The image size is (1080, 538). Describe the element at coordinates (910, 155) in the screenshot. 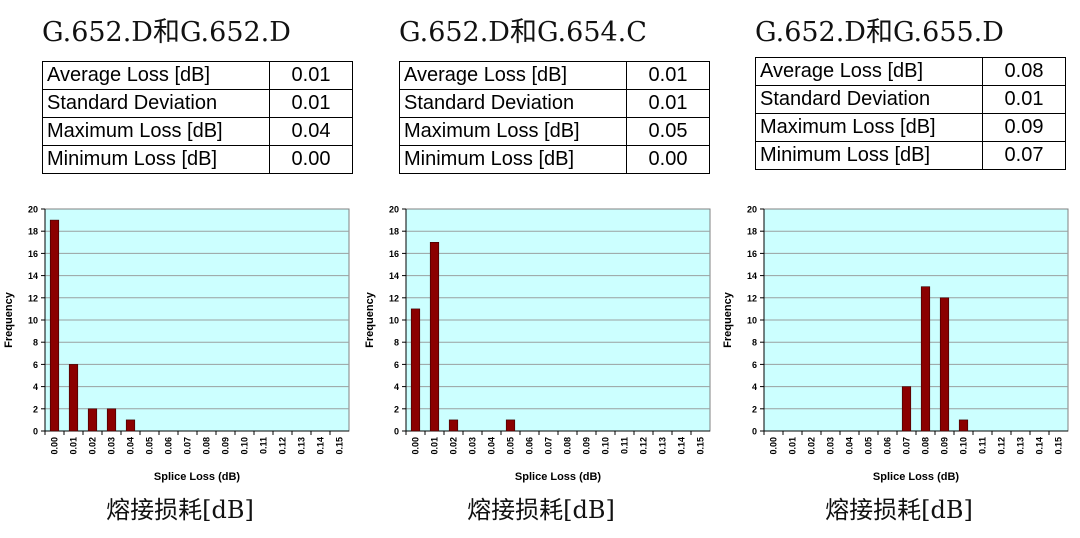

I see `stats-row-minimum: Minimum Loss [dB] 0.07` at that location.